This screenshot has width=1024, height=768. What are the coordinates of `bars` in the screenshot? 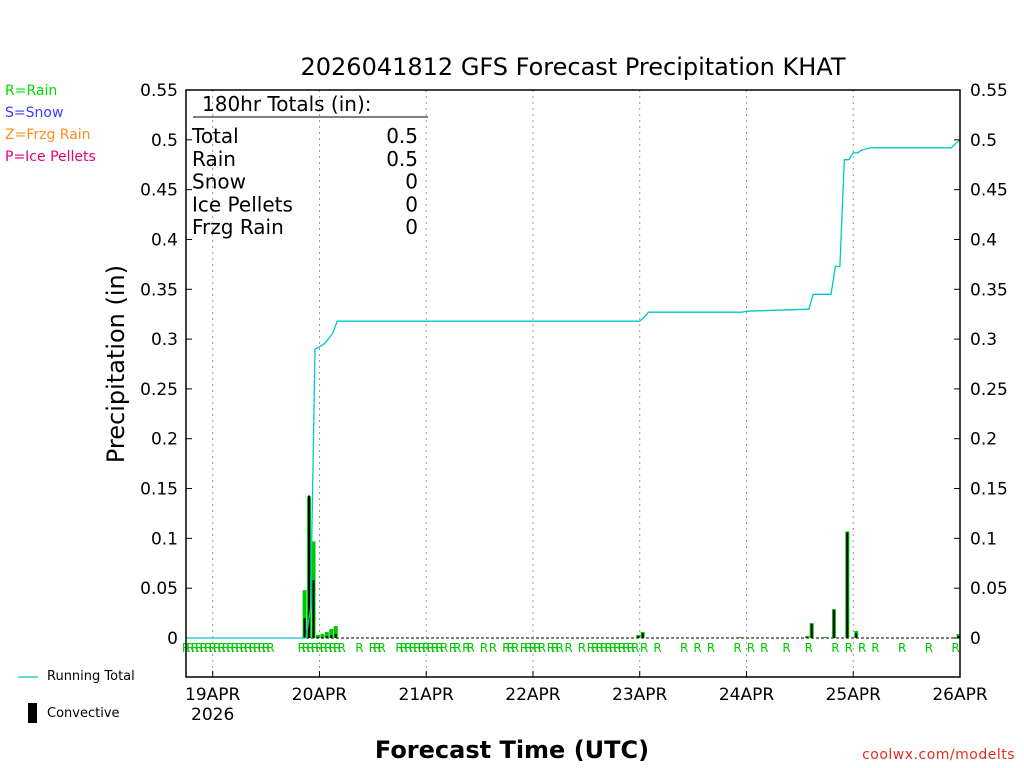 It's located at (631, 566).